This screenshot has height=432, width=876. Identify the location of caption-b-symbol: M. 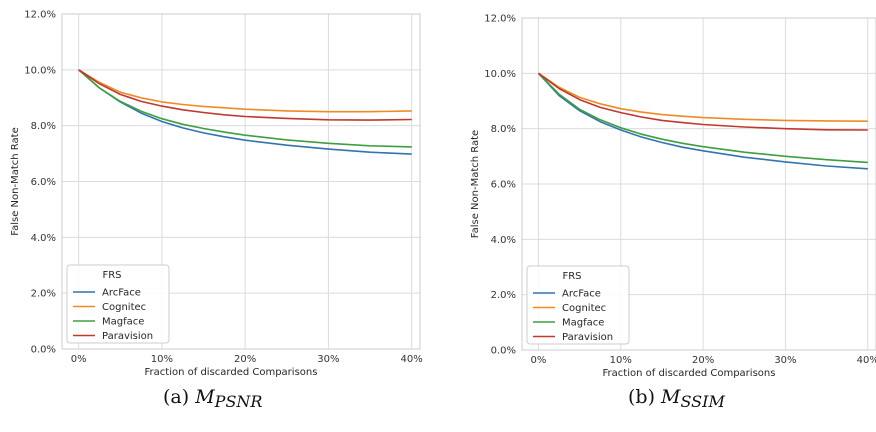
(670, 397).